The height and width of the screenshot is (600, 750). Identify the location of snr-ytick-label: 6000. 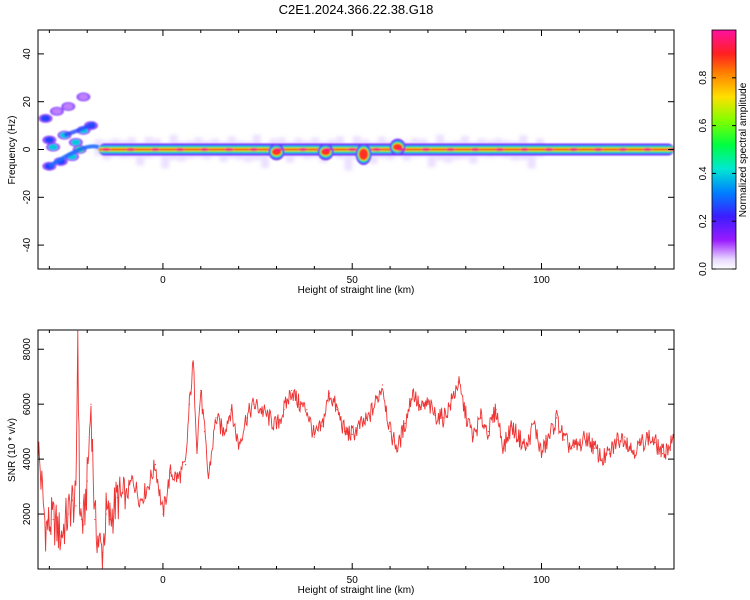
(27, 404).